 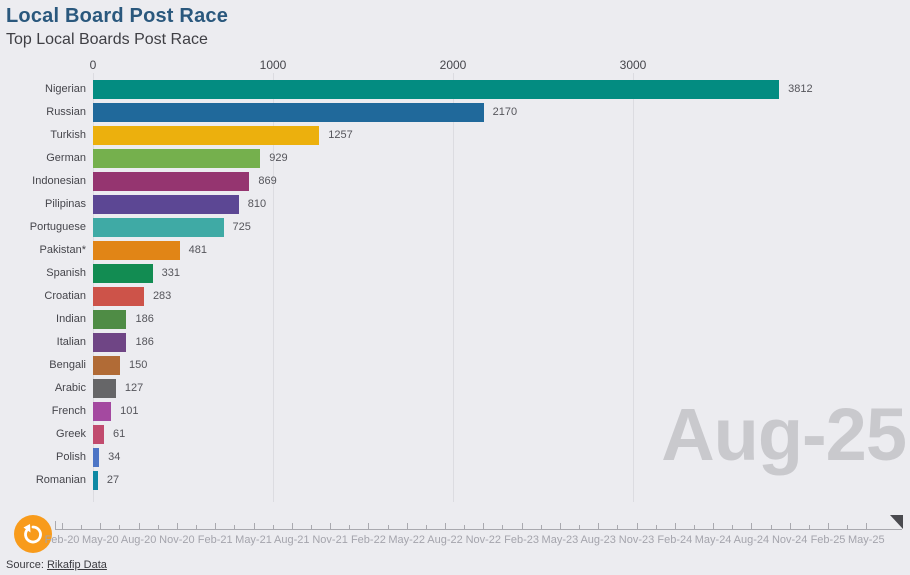 What do you see at coordinates (166, 204) in the screenshot?
I see `bar-pilipinas` at bounding box center [166, 204].